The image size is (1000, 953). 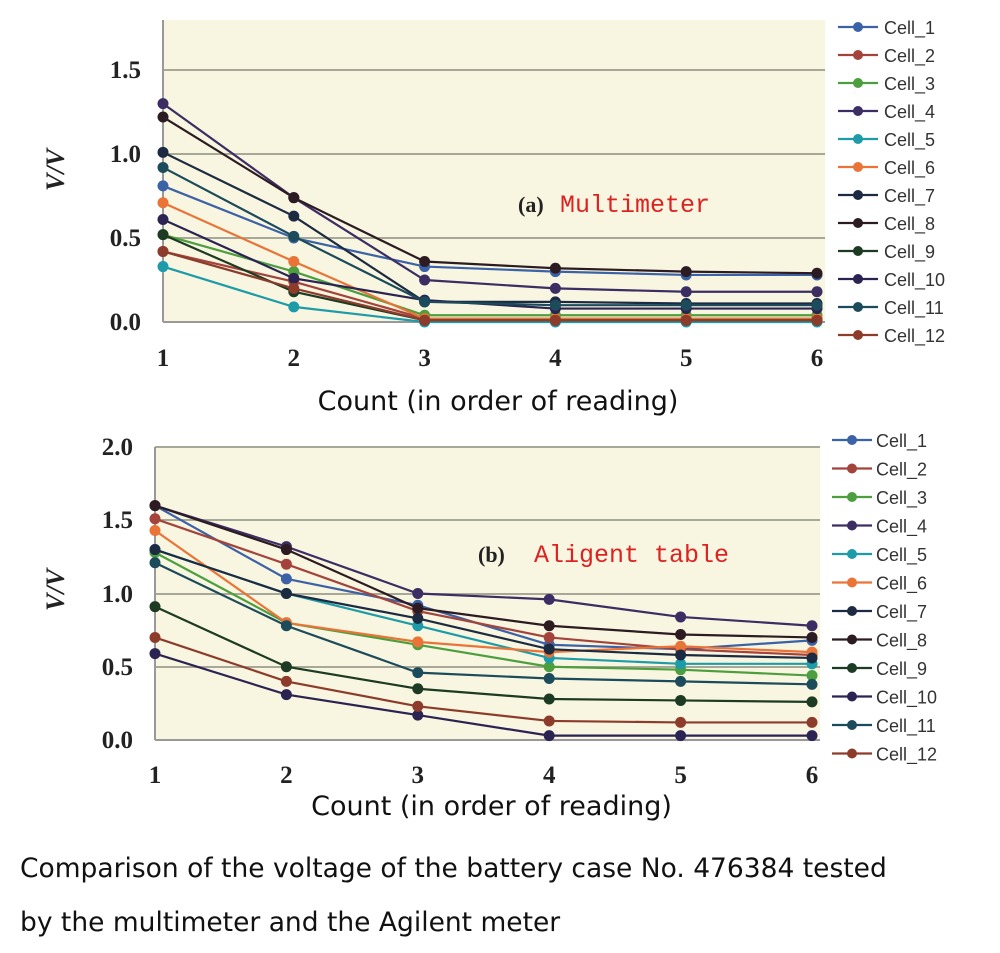 I want to click on x-tick-label: 4, so click(x=549, y=775).